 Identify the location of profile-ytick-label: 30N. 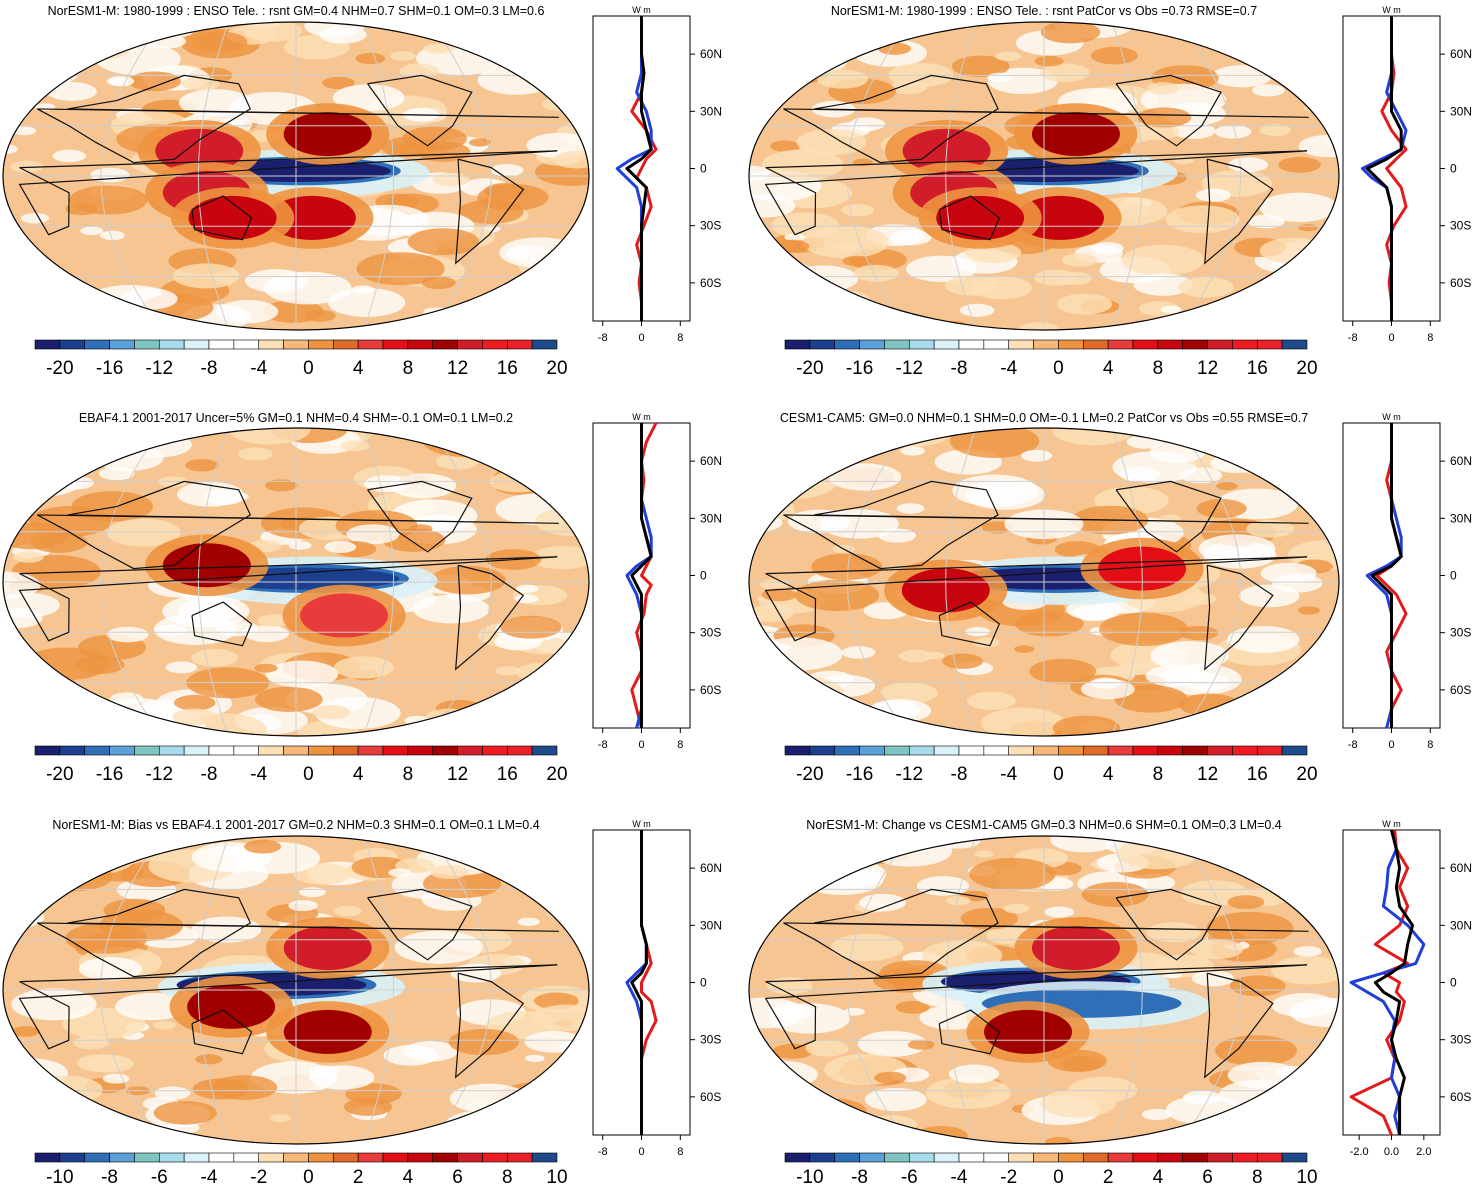
(711, 518).